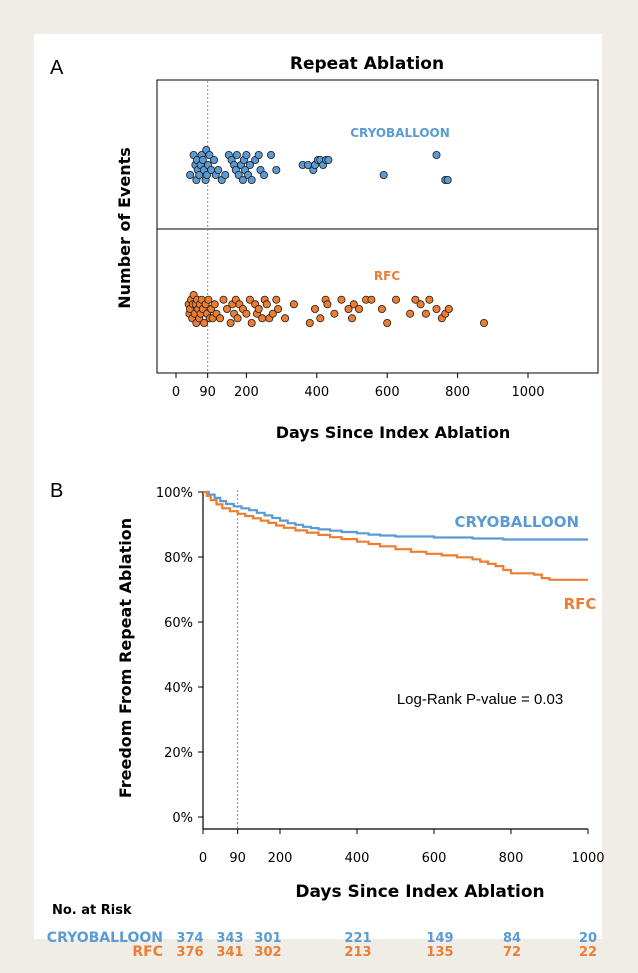  Describe the element at coordinates (395, 515) in the screenshot. I see `panel-b-cryoballoon-curve` at that location.